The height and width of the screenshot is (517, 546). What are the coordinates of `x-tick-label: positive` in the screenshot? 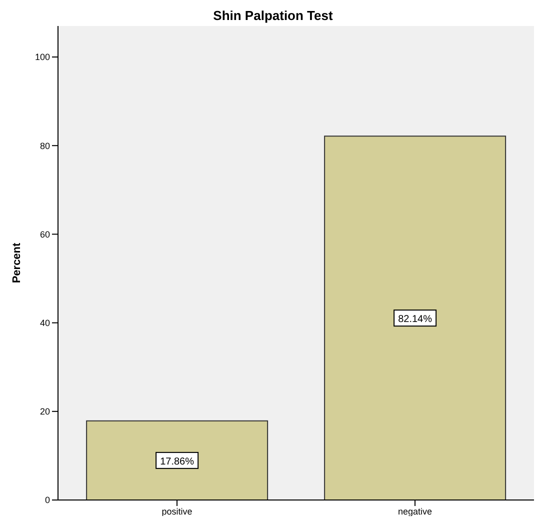 It's located at (177, 511).